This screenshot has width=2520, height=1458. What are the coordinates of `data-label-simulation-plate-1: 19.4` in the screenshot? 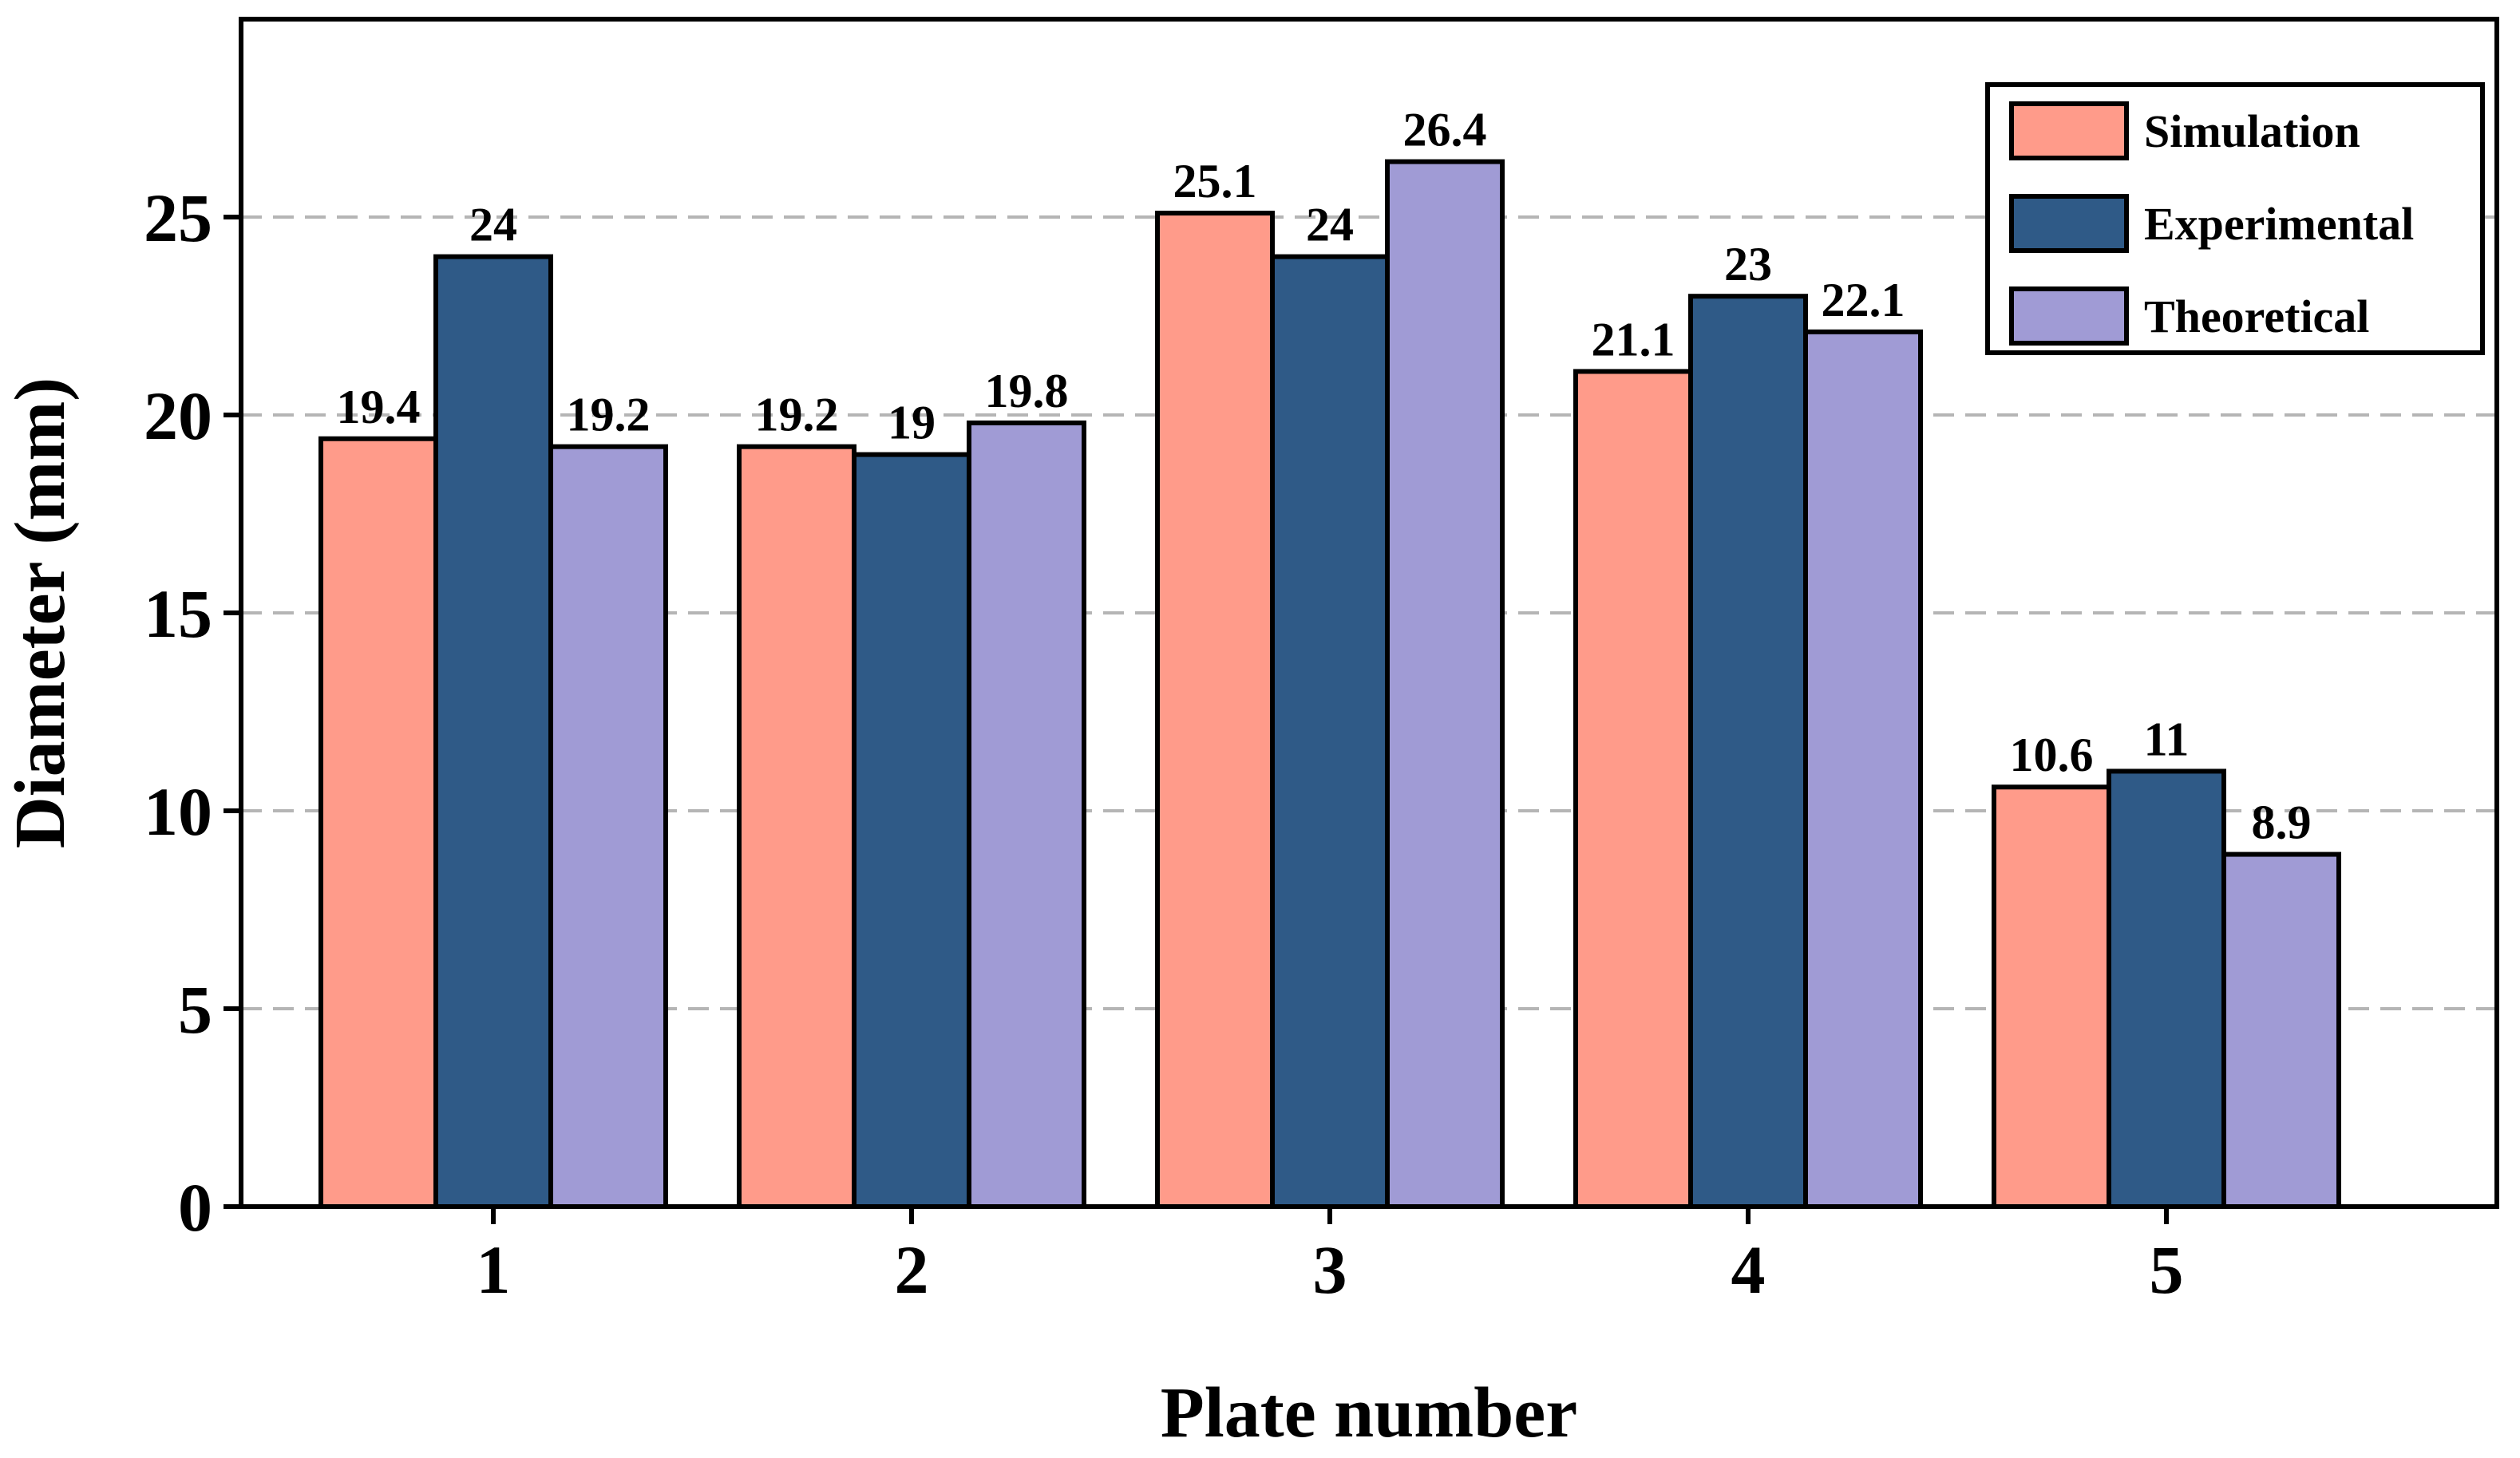 It's located at (379, 407).